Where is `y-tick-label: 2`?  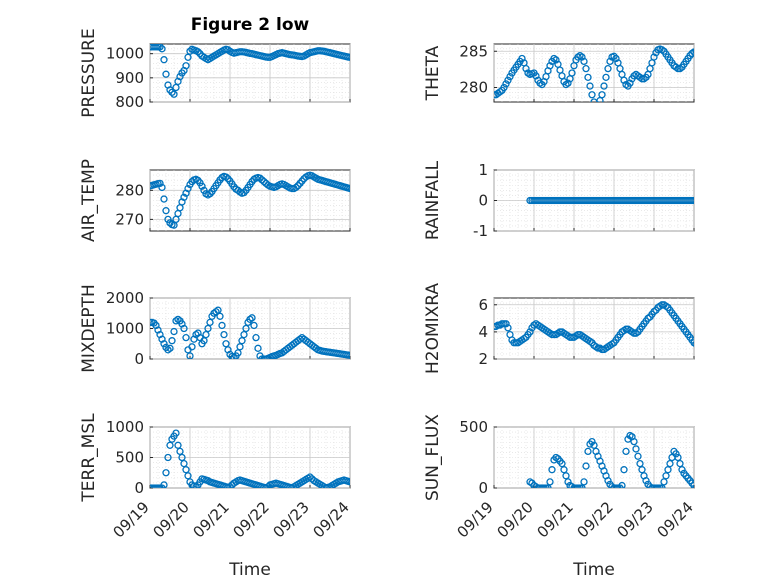
y-tick-label: 2 is located at coordinates (483, 359).